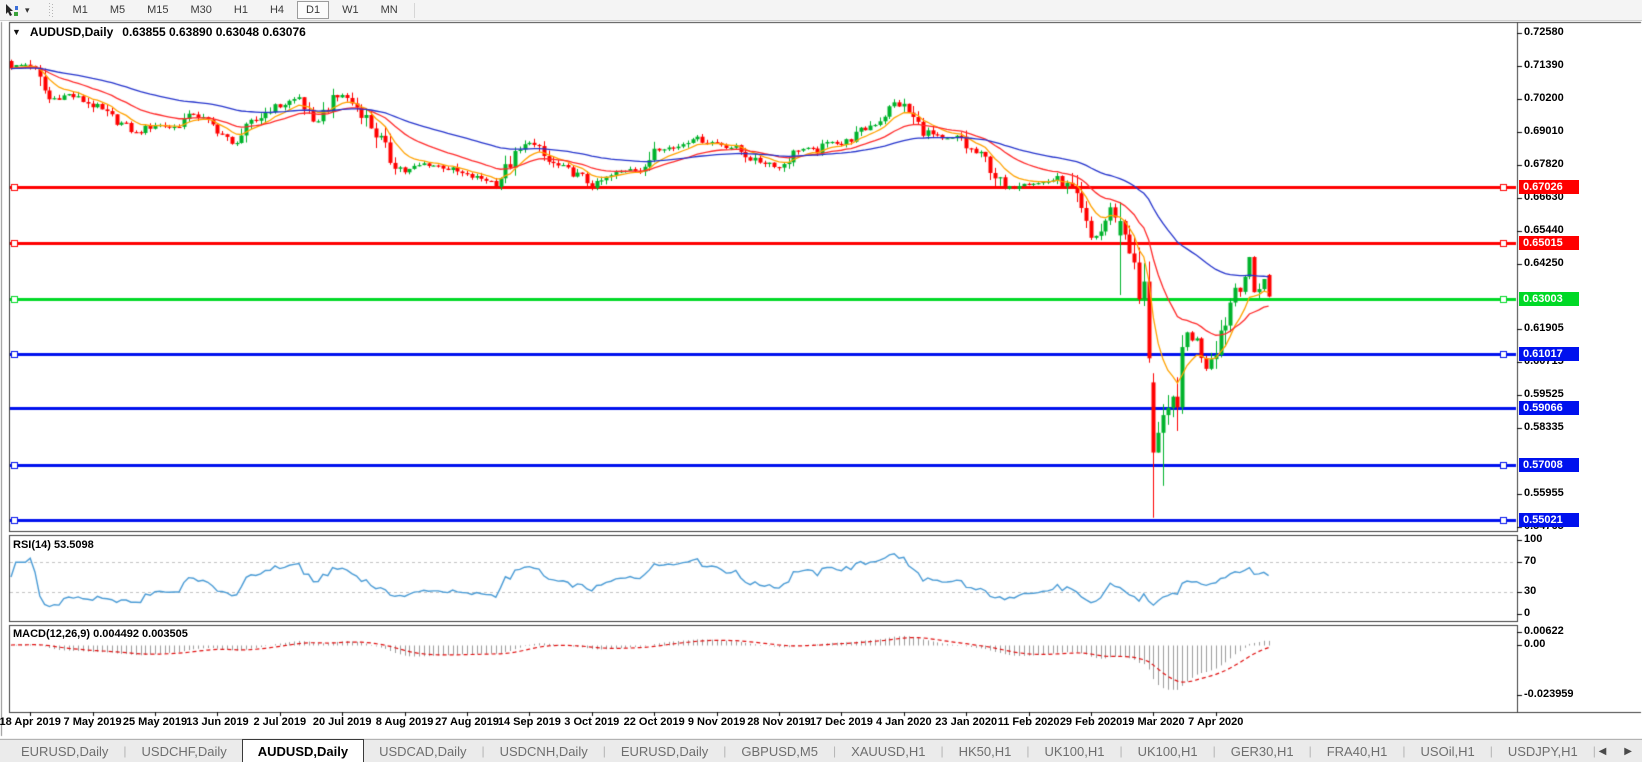 The width and height of the screenshot is (1642, 762). What do you see at coordinates (1549, 519) in the screenshot?
I see `price-line-badge: 0.55021` at bounding box center [1549, 519].